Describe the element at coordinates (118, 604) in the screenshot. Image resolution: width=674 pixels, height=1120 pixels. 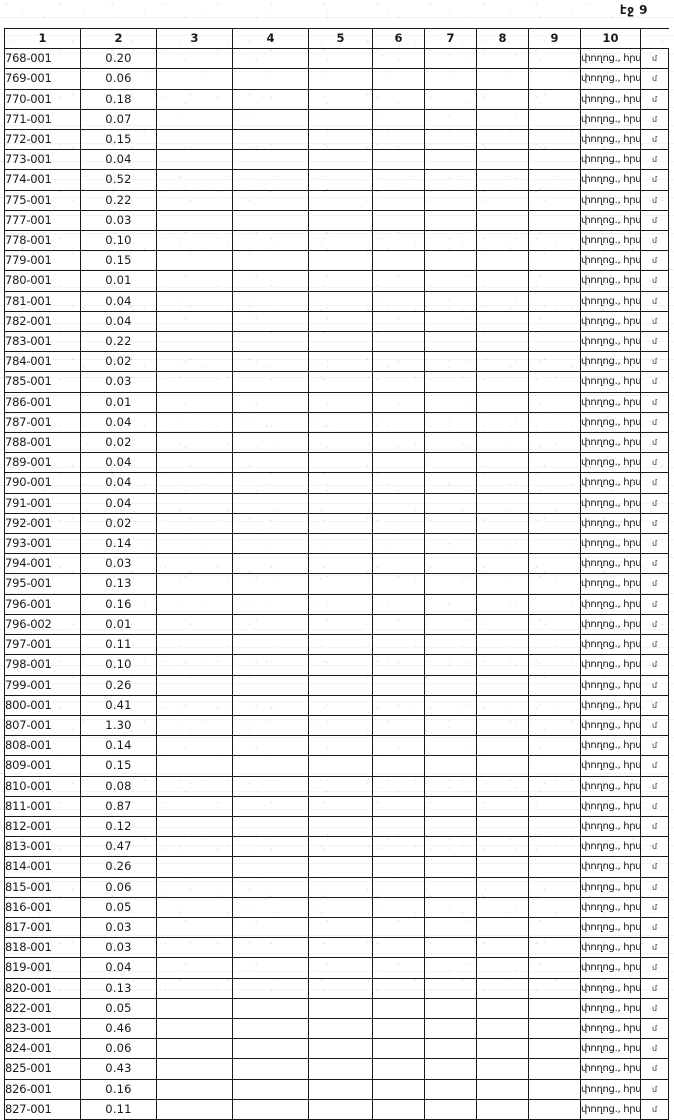
I see `cell-area-value: 0.16` at that location.